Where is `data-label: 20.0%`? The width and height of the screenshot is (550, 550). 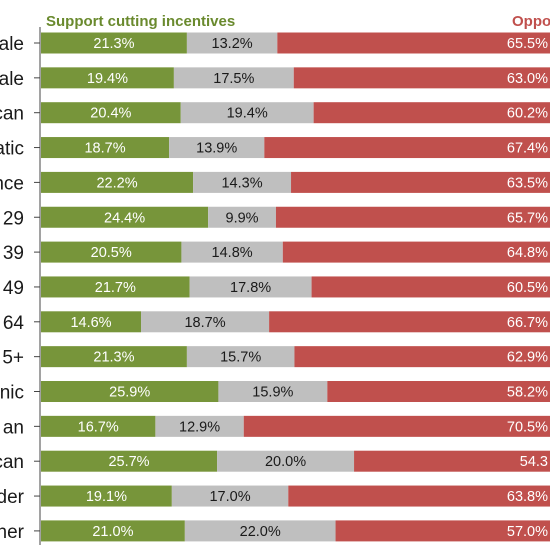 data-label: 20.0% is located at coordinates (285, 462).